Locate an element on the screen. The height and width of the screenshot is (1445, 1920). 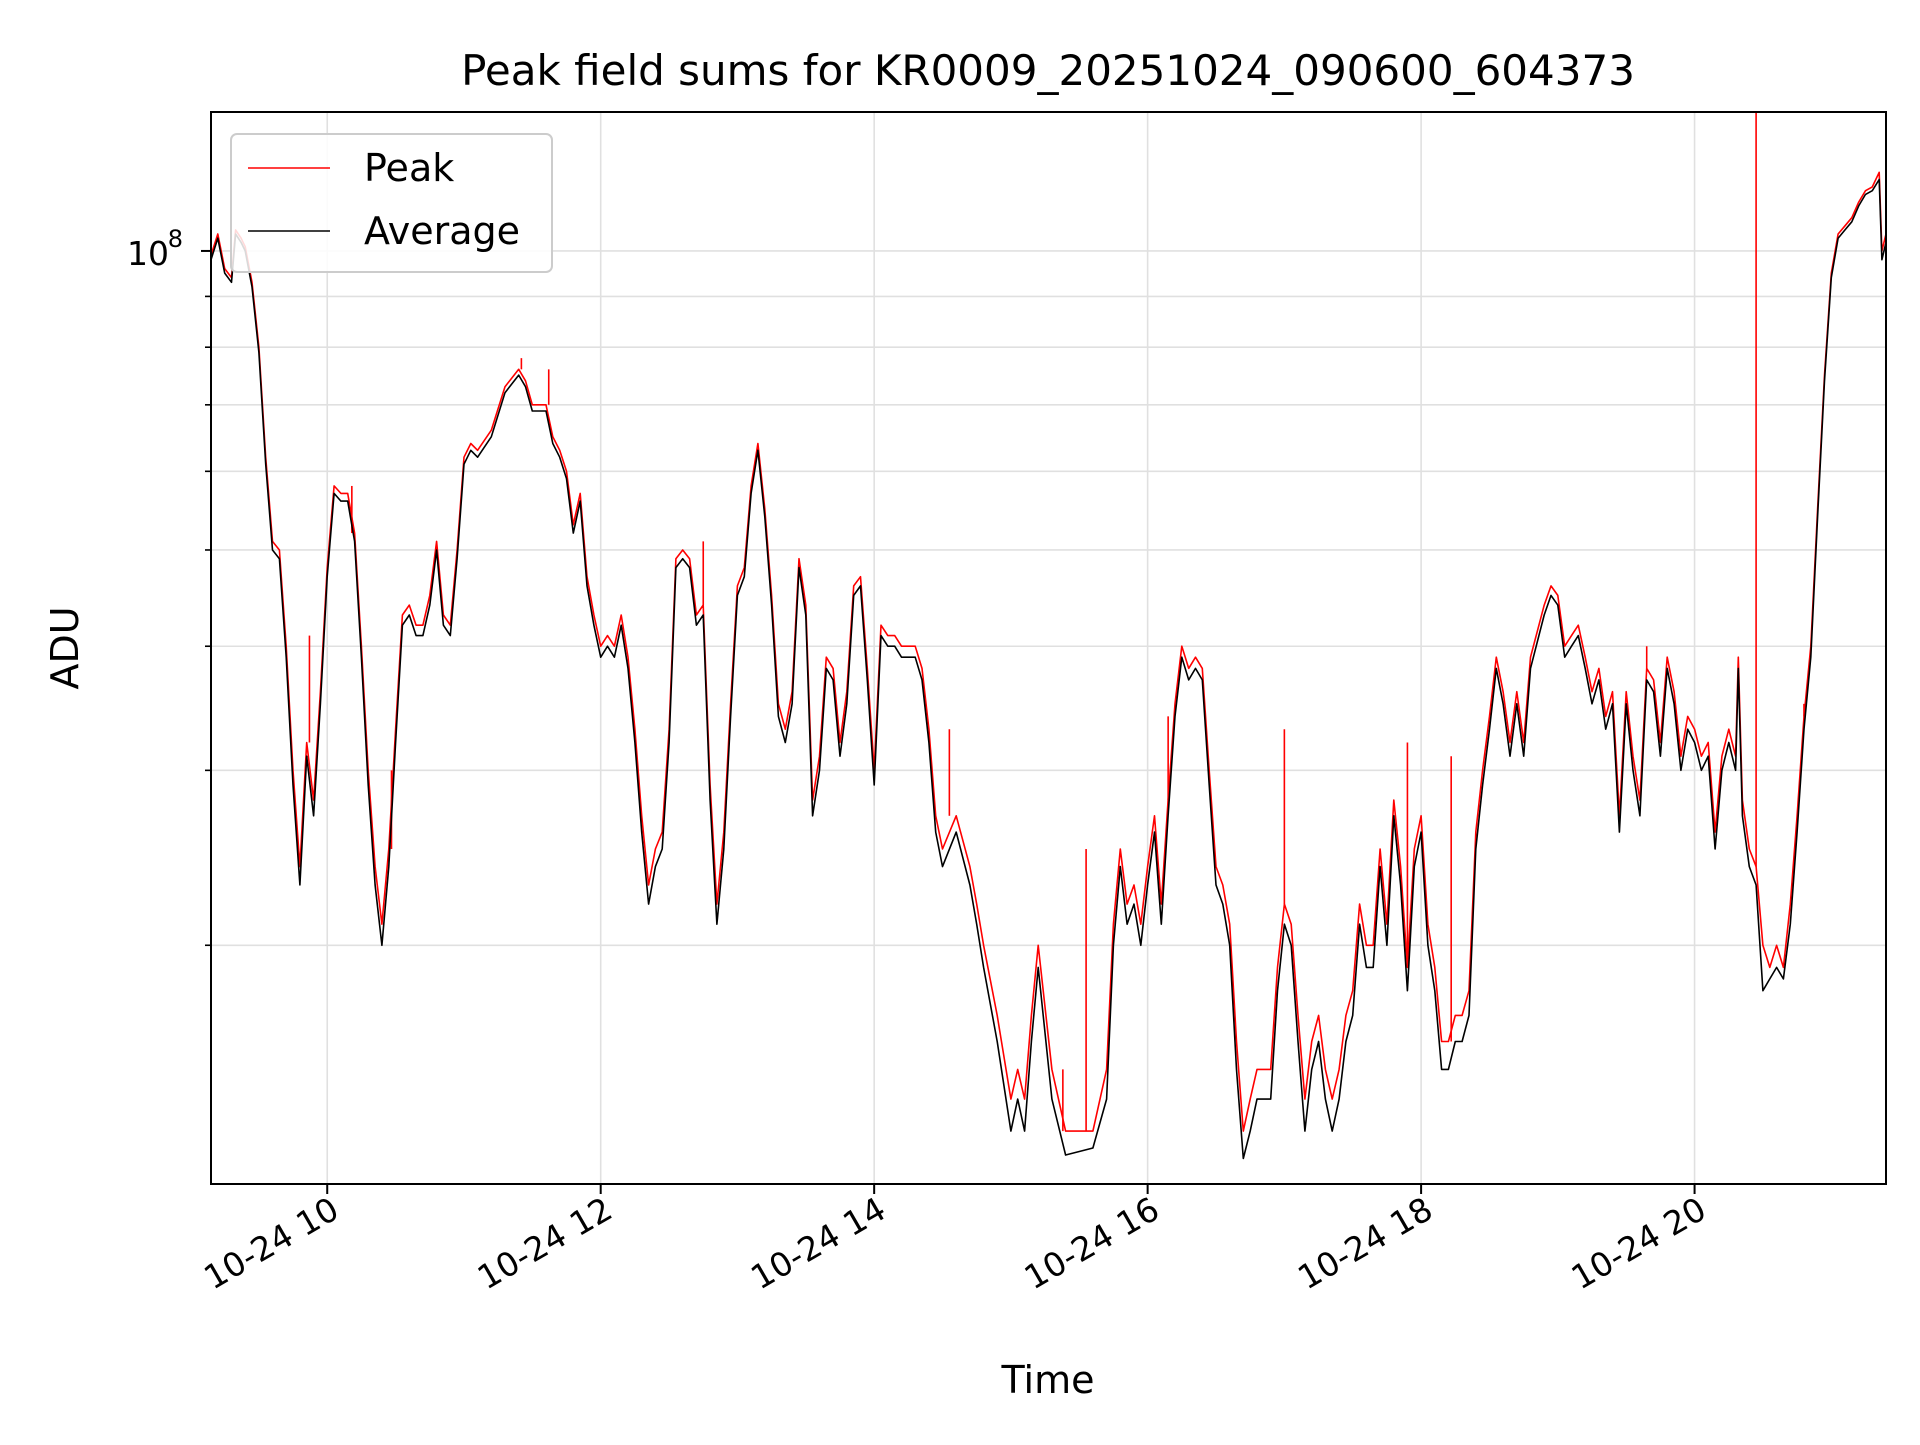
legend-average-label: Average is located at coordinates (442, 231).